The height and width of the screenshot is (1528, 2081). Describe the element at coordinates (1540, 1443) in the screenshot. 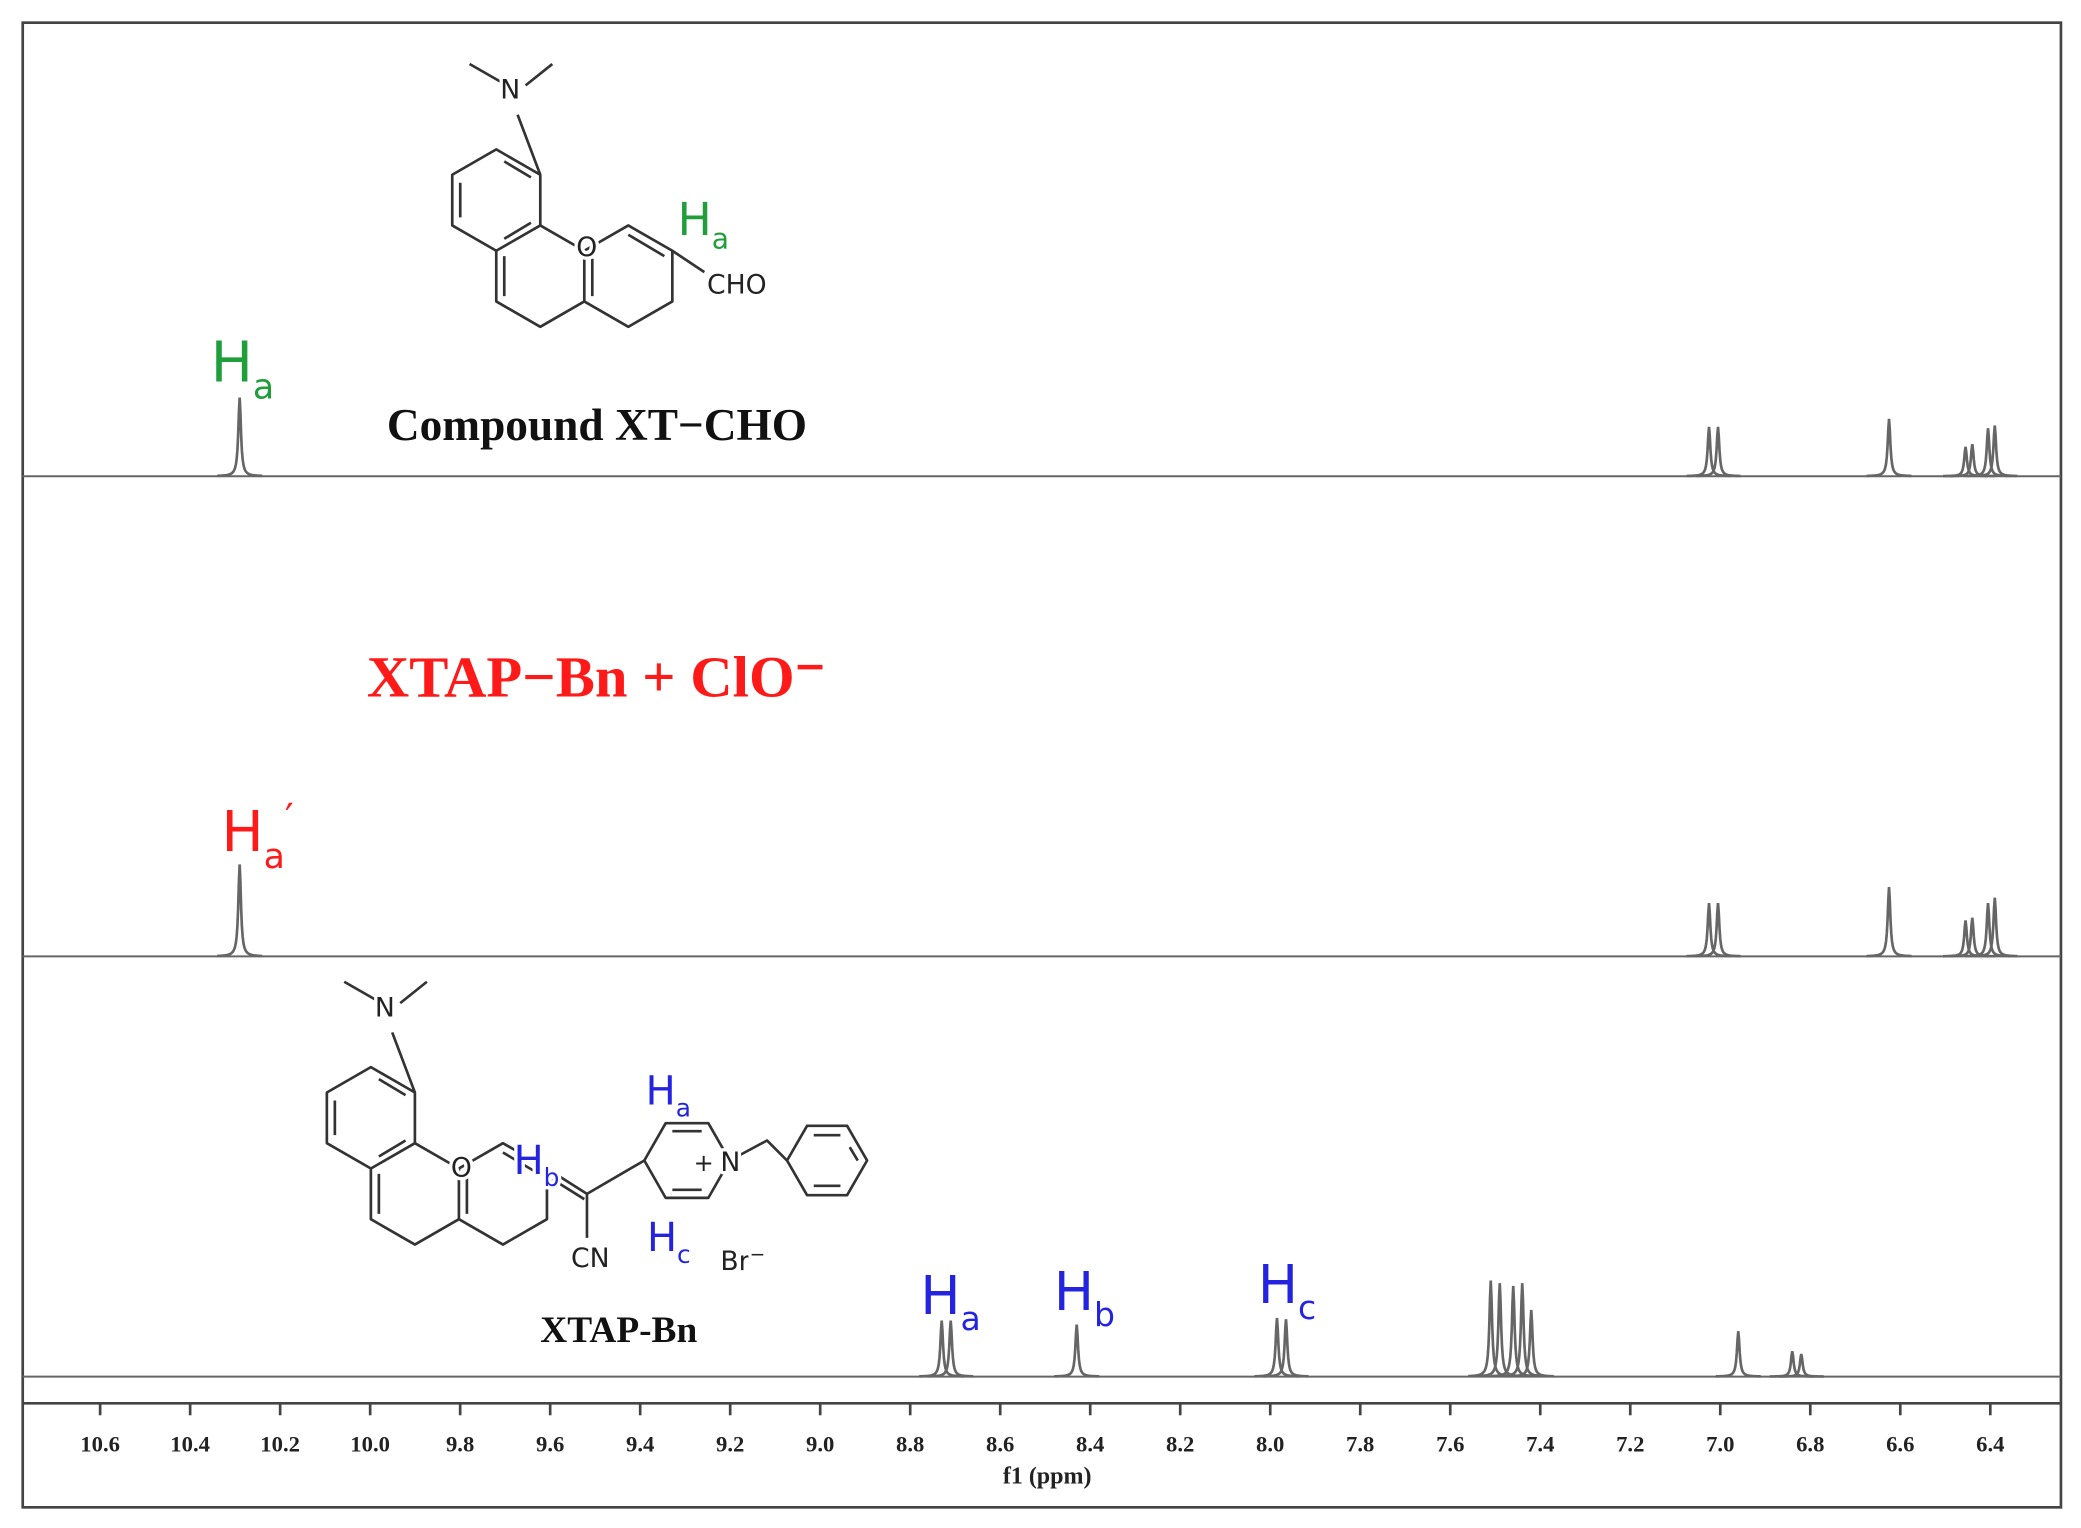

I see `x-tick-label: 7.4` at that location.